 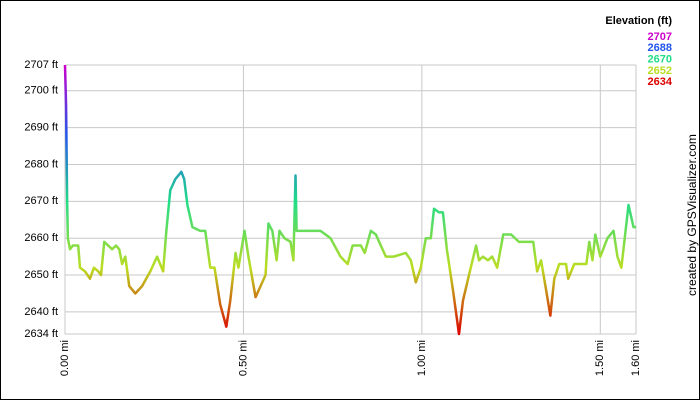 I want to click on legend-value: 2707, so click(x=660, y=37).